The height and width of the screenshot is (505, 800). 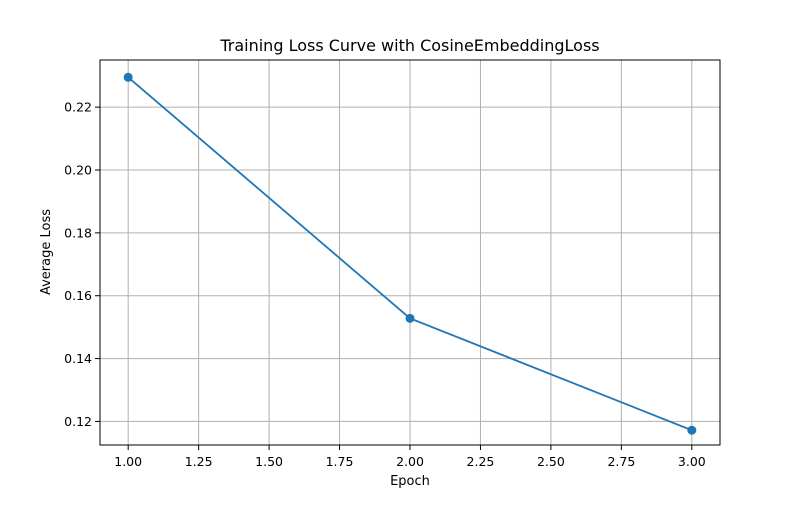 What do you see at coordinates (78, 358) in the screenshot?
I see `y-tick-label: 0.14` at bounding box center [78, 358].